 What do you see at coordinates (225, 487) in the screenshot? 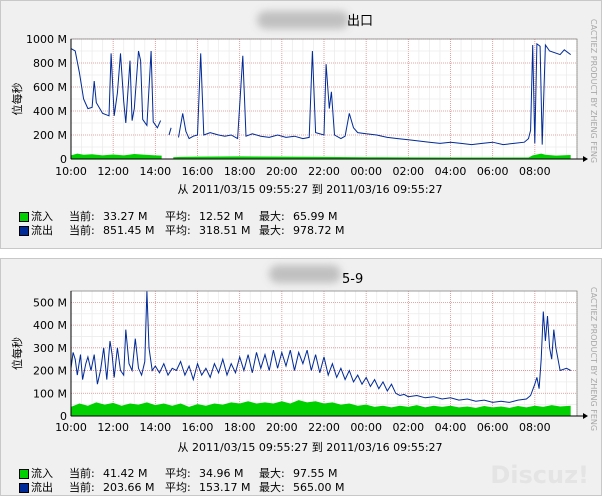
I see `average-value: 153.17 M` at bounding box center [225, 487].